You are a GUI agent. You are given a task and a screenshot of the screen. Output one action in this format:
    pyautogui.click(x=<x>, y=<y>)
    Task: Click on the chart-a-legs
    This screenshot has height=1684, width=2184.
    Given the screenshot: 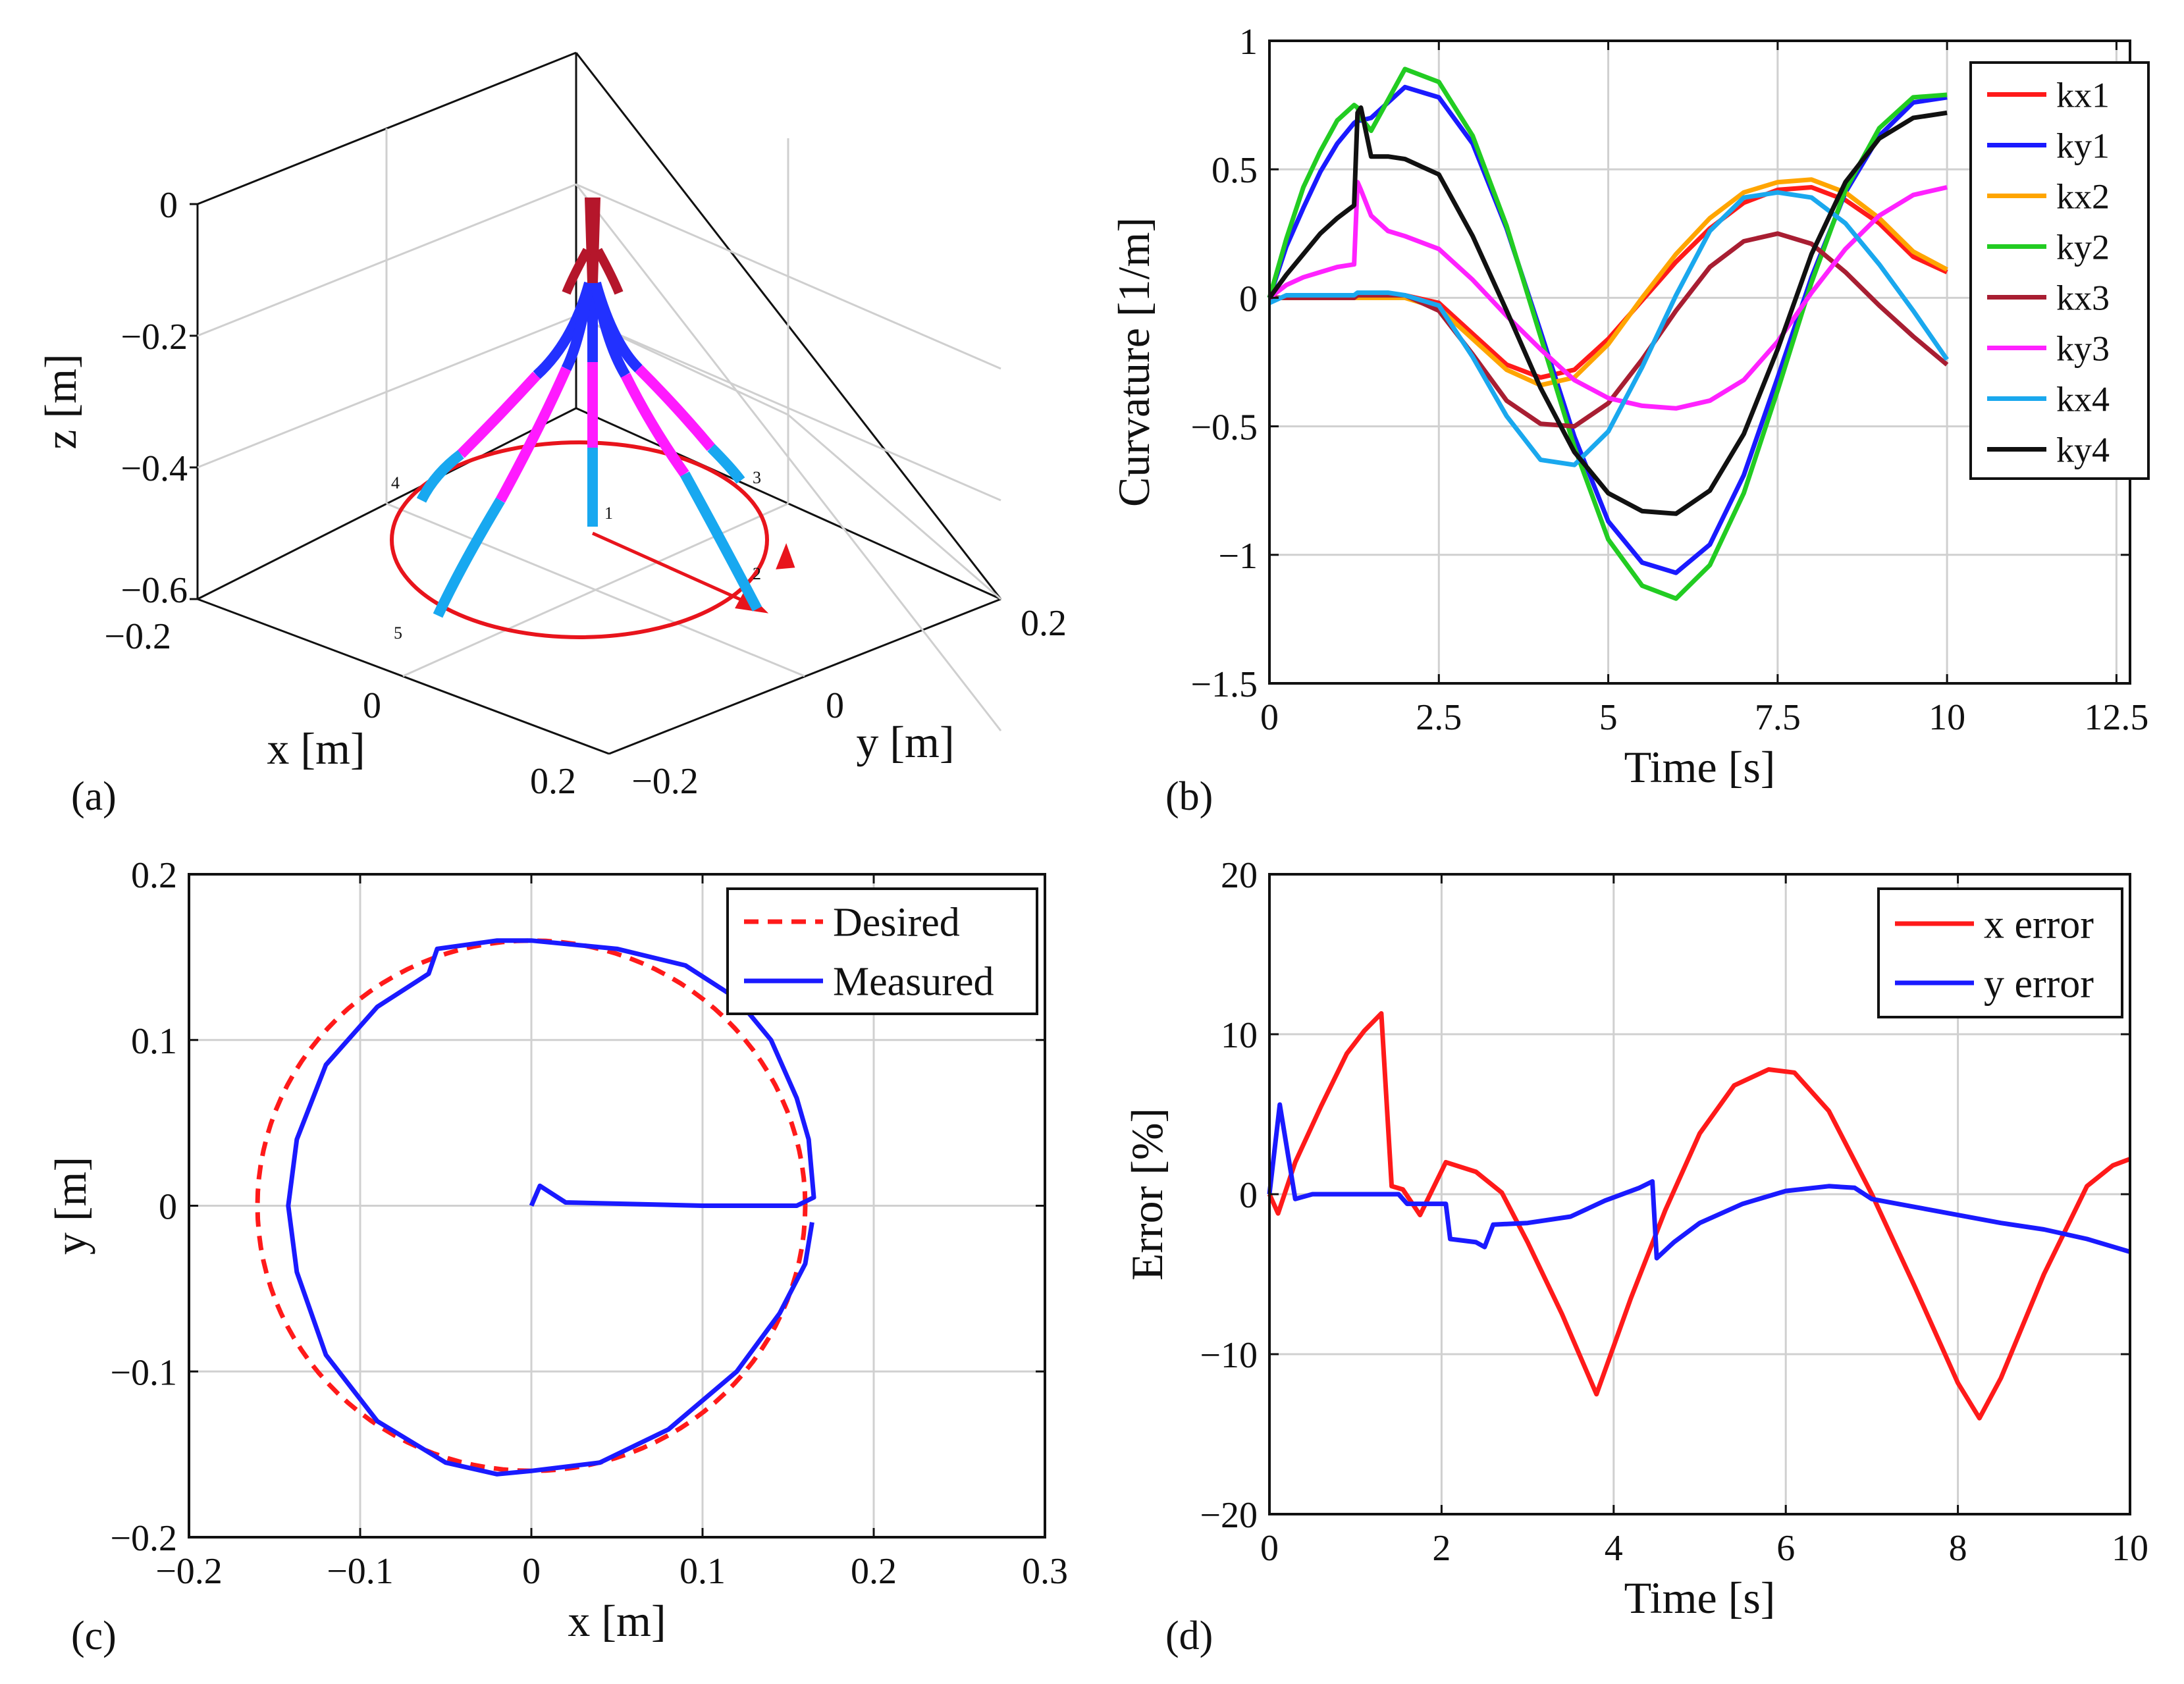 What is the action you would take?
    pyautogui.click(x=589, y=407)
    